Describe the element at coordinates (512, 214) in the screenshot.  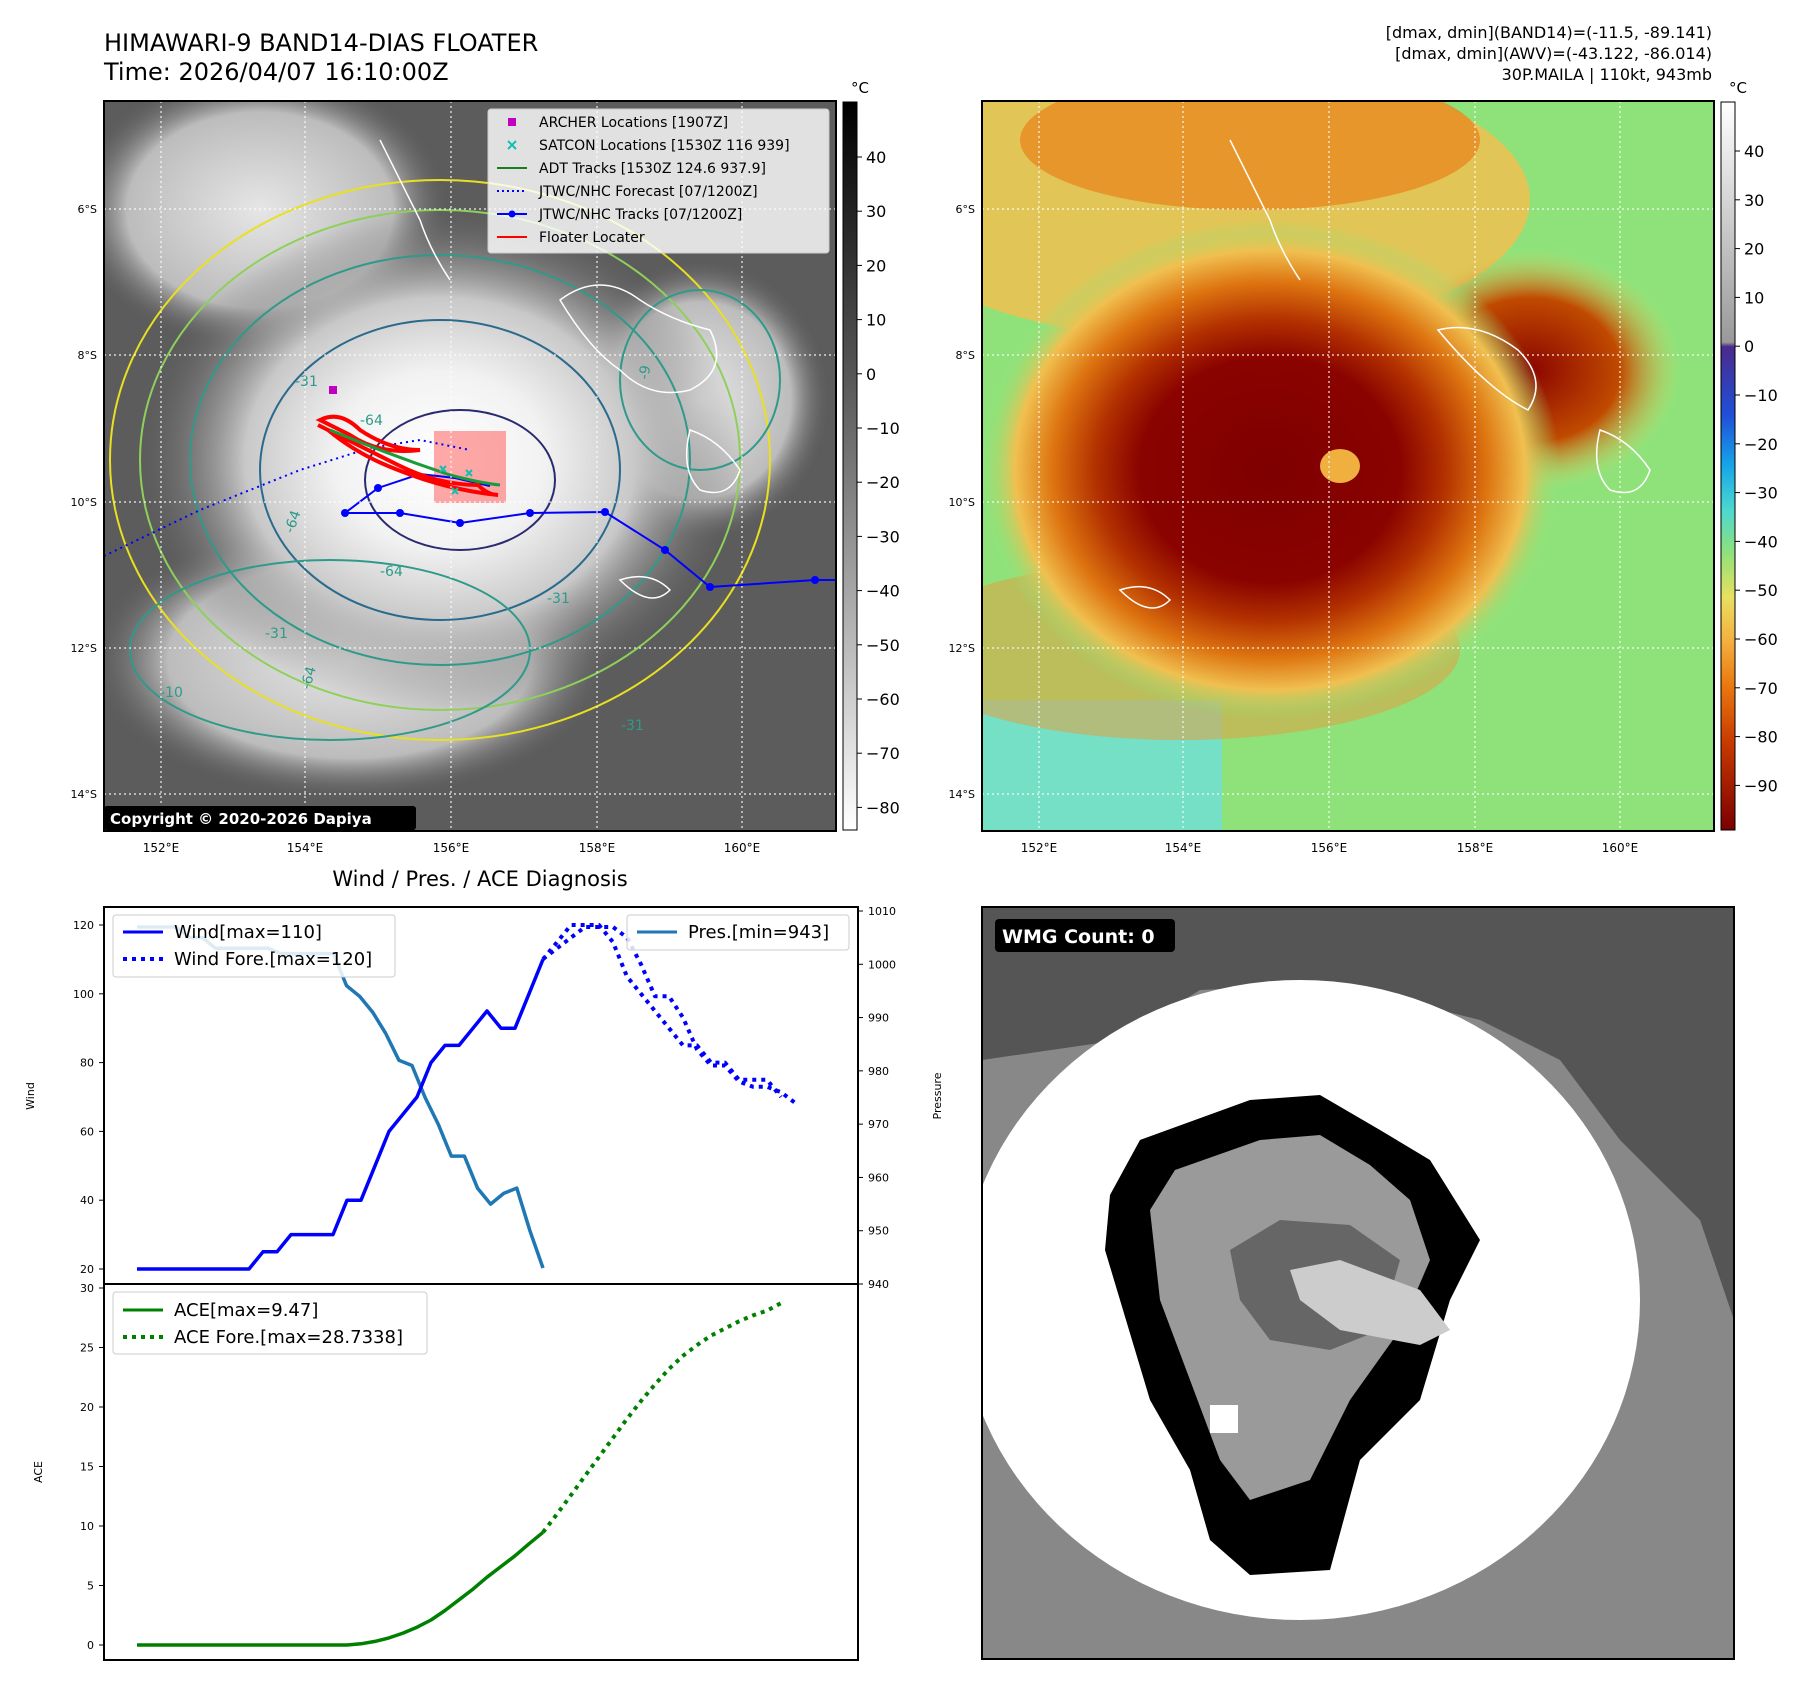
I see `legend-marker-dot` at that location.